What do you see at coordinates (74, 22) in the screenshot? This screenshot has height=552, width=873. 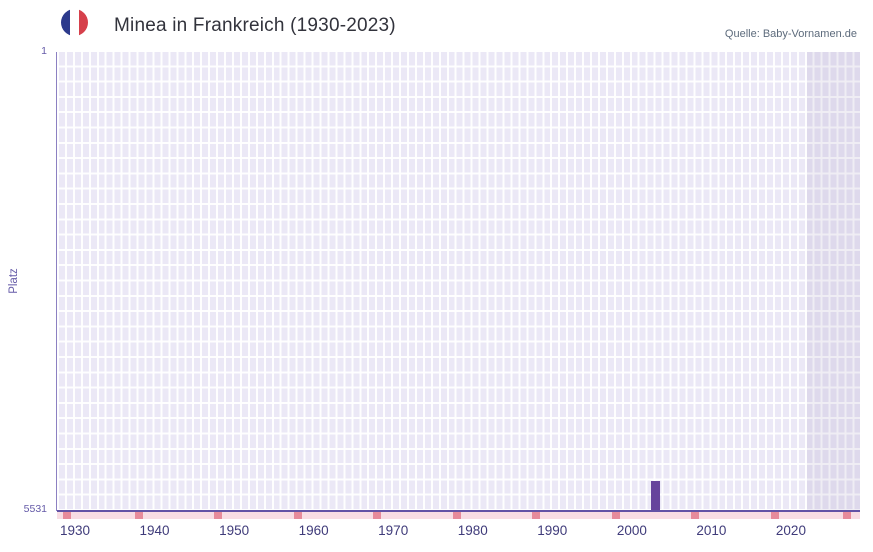 I see `france-flag-icon` at bounding box center [74, 22].